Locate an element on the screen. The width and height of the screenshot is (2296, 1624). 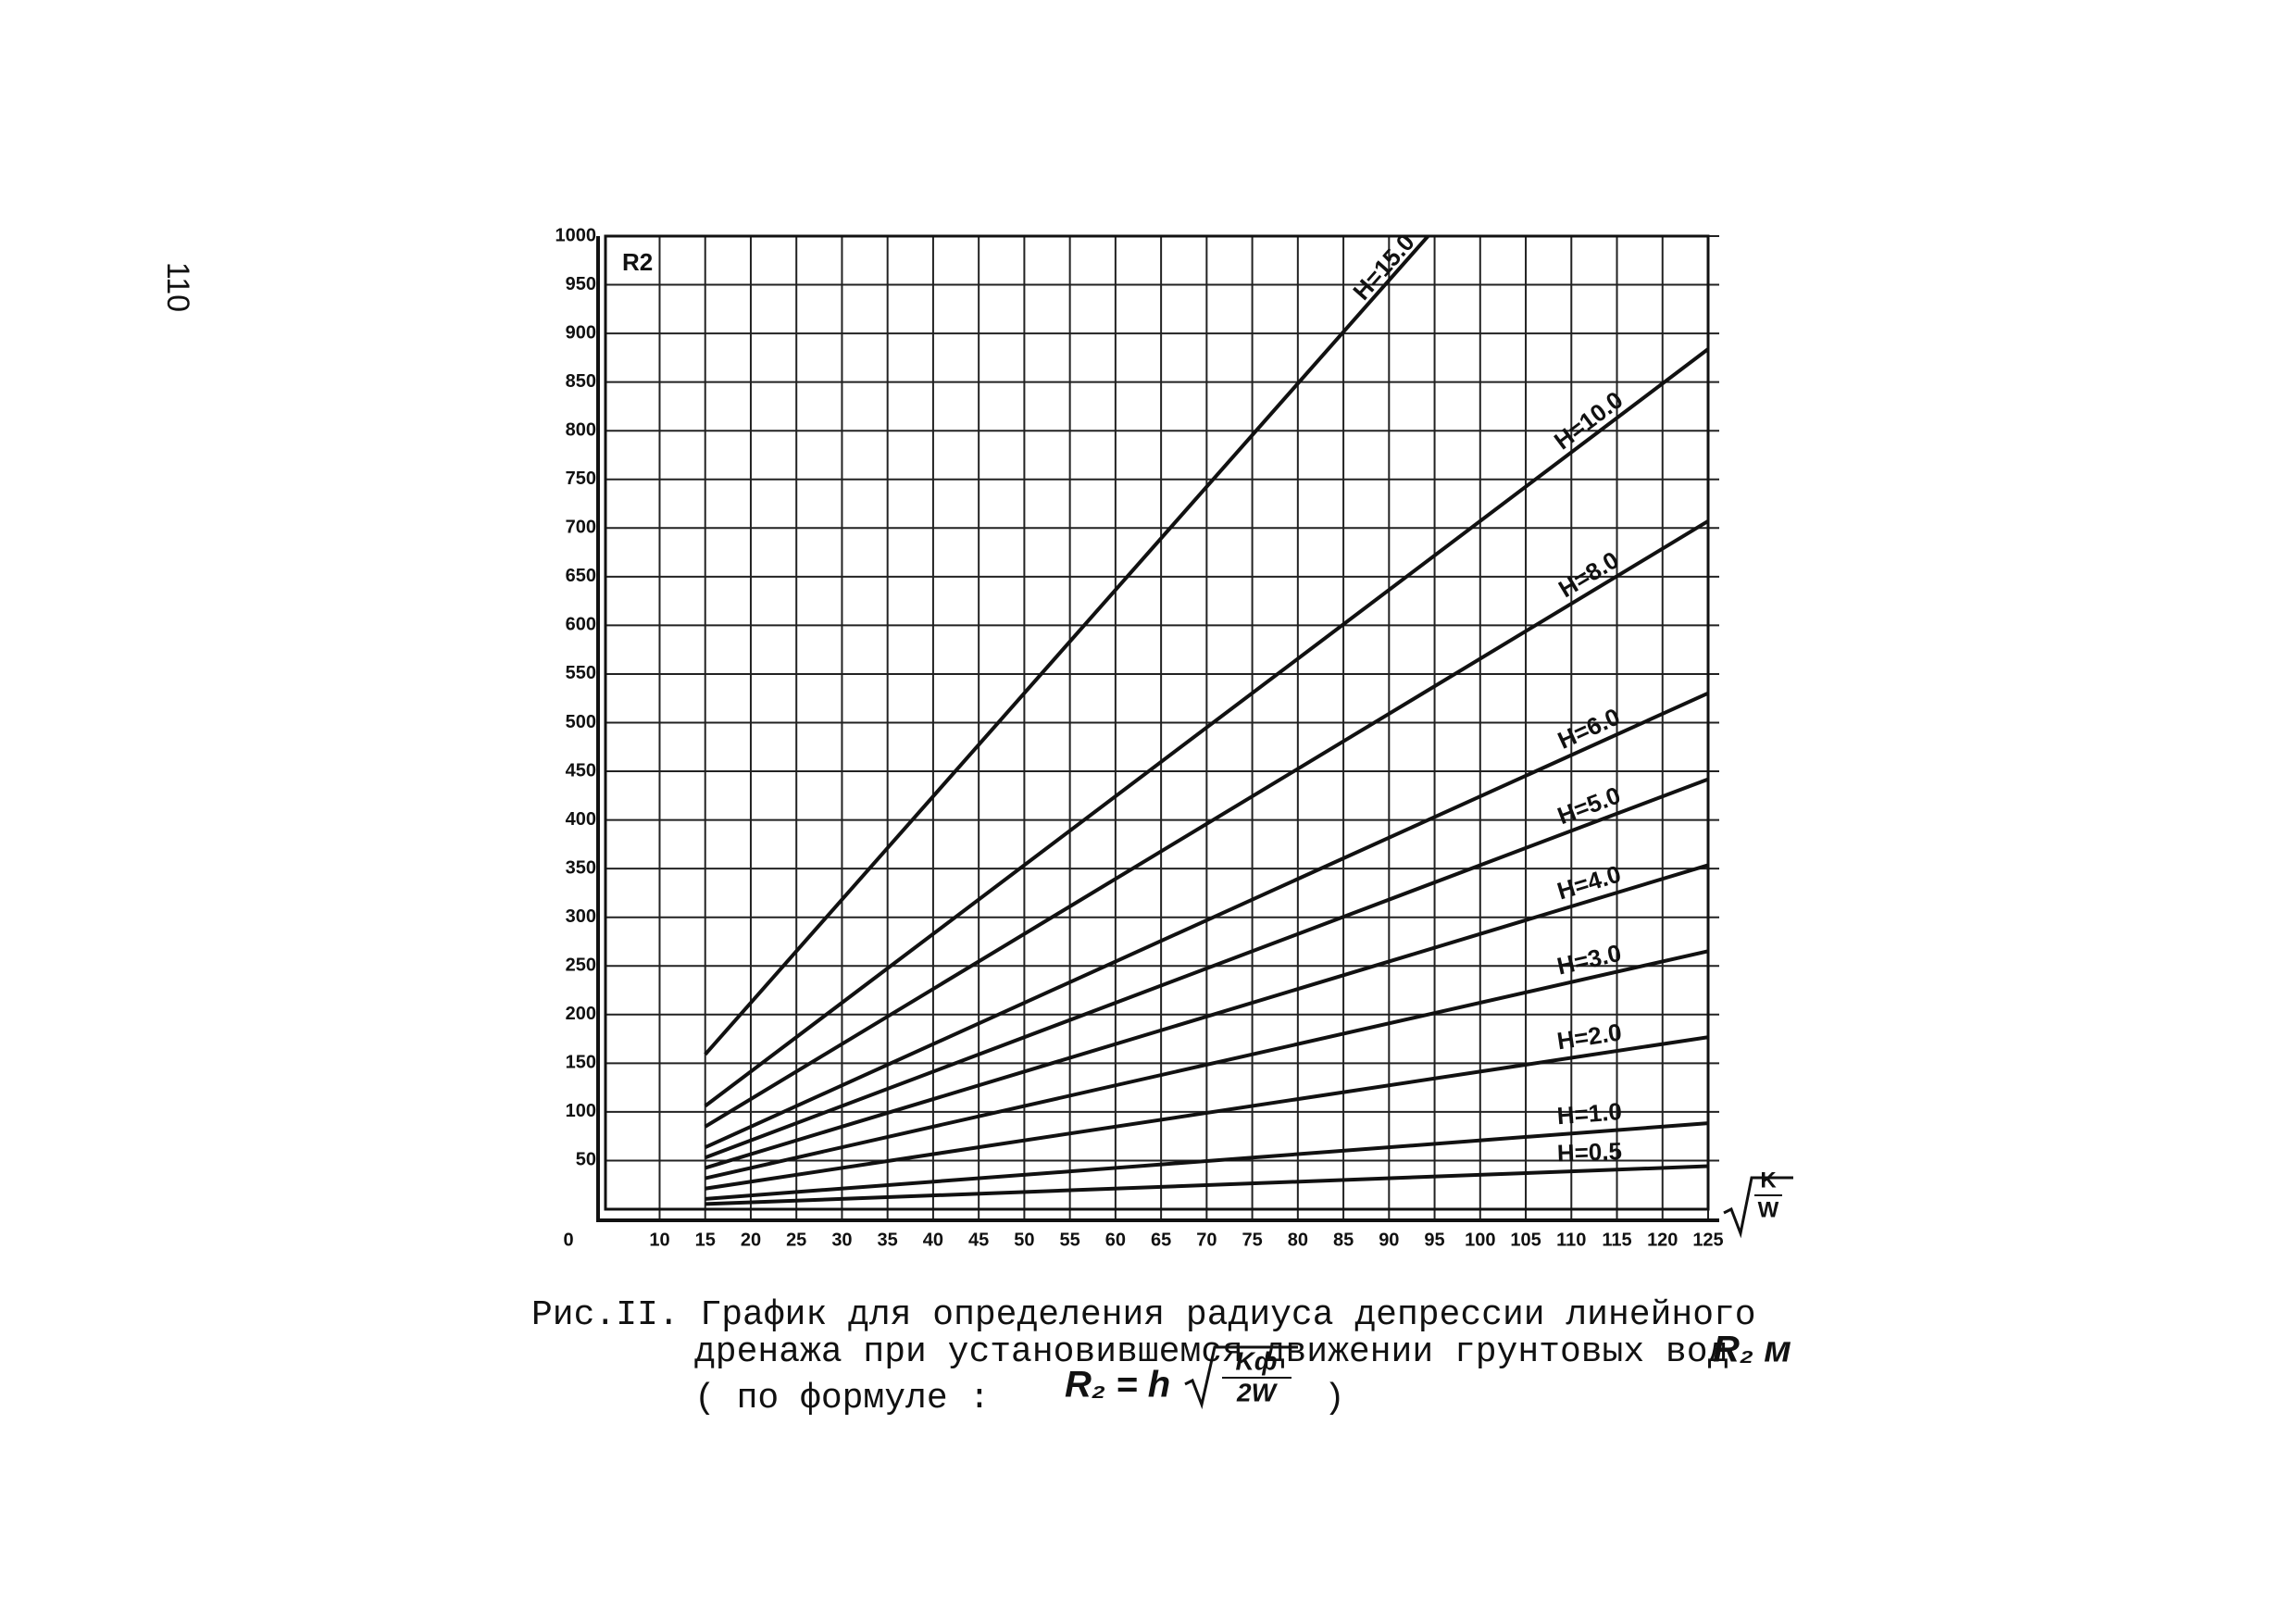
x-tick-label: 20 is located at coordinates (751, 1240).